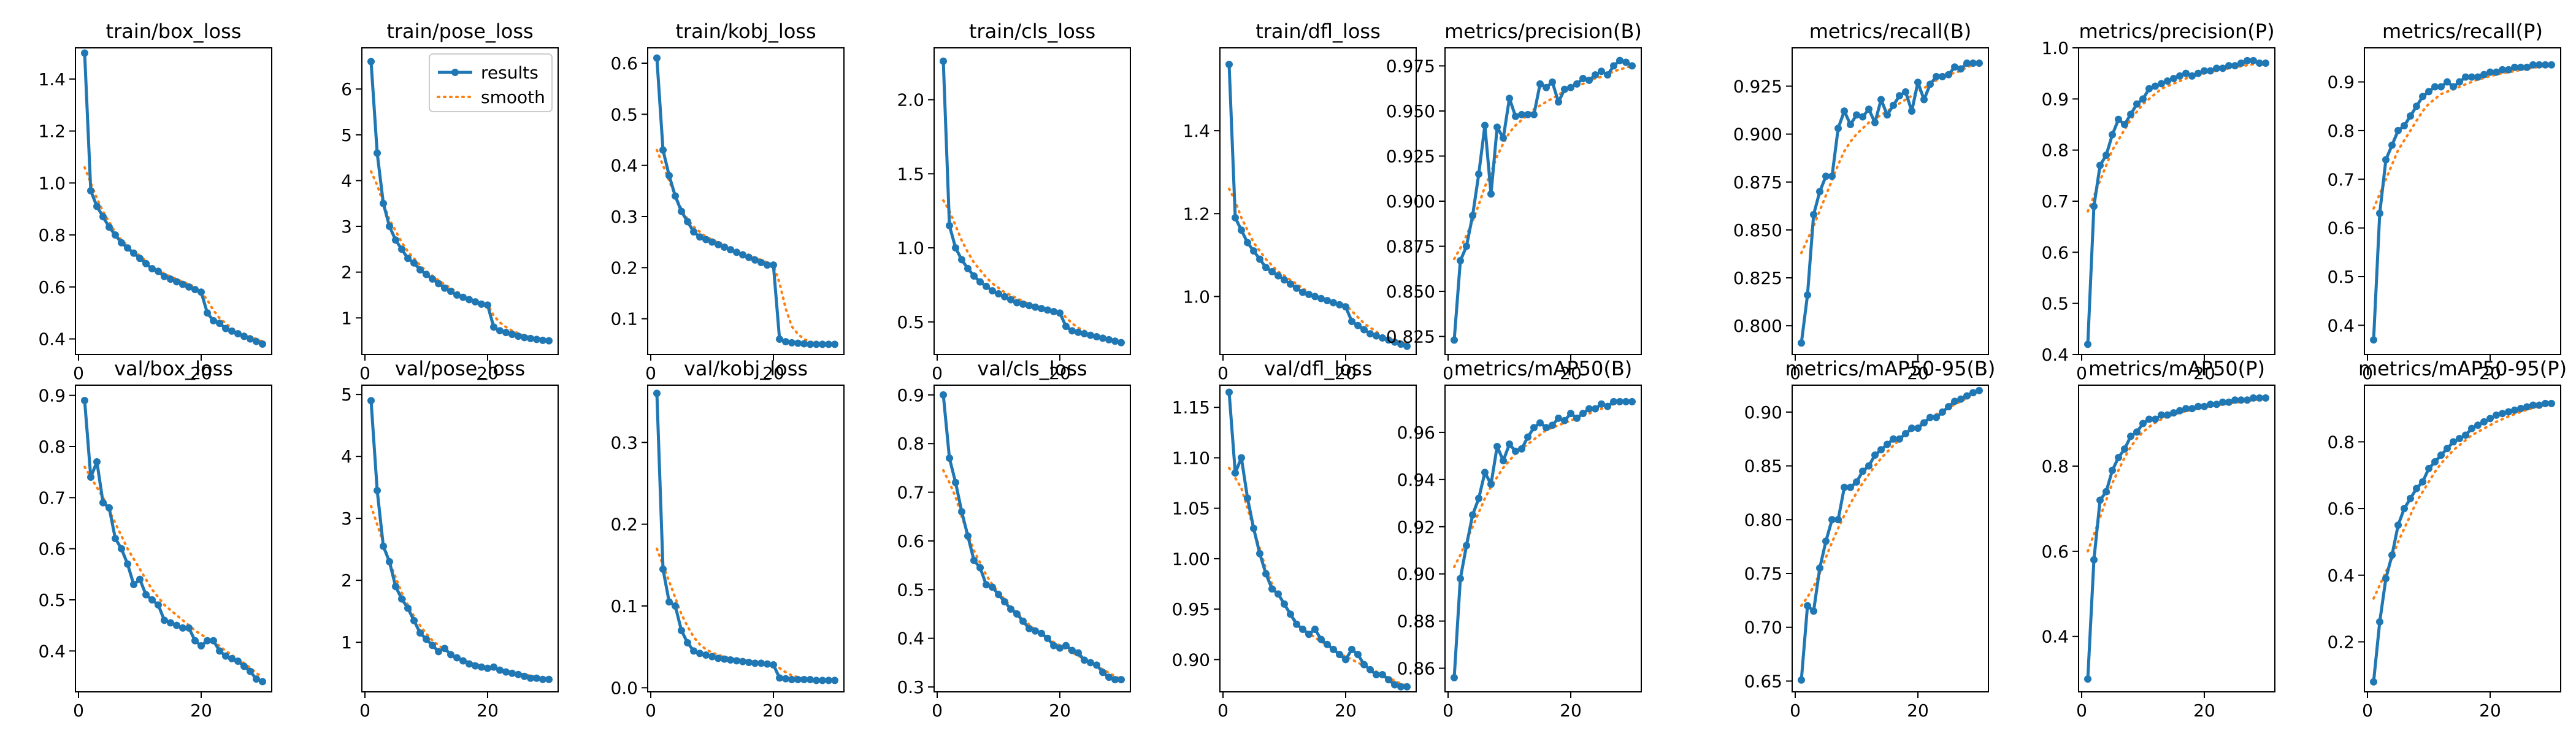 This screenshot has width=2576, height=736. What do you see at coordinates (2341, 642) in the screenshot?
I see `y-tick-label: 0.2` at bounding box center [2341, 642].